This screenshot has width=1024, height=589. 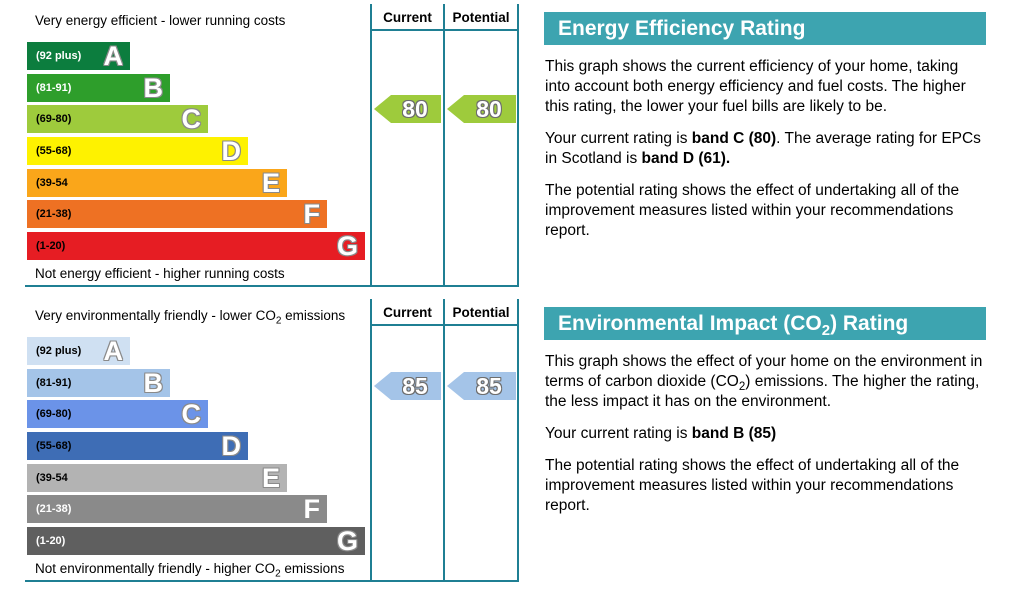 What do you see at coordinates (826, 331) in the screenshot?
I see `title-subscript: 2` at bounding box center [826, 331].